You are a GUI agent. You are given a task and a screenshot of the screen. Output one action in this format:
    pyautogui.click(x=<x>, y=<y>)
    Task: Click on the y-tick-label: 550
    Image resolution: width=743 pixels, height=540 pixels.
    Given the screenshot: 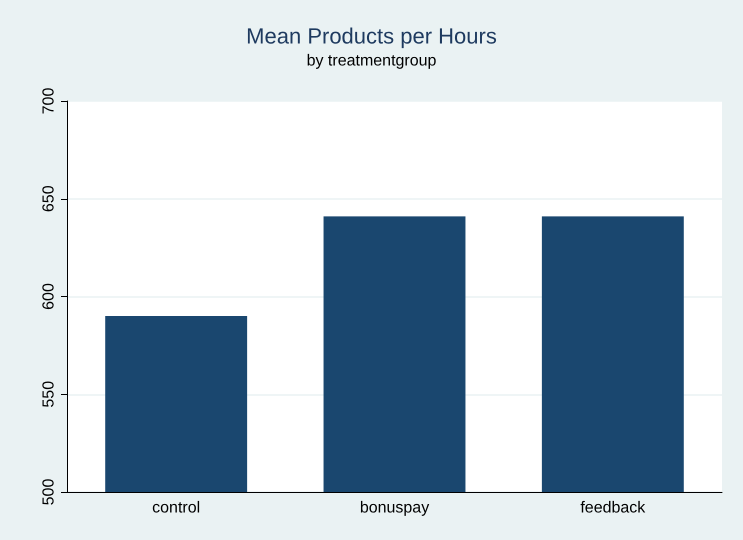 What is the action you would take?
    pyautogui.click(x=49, y=394)
    